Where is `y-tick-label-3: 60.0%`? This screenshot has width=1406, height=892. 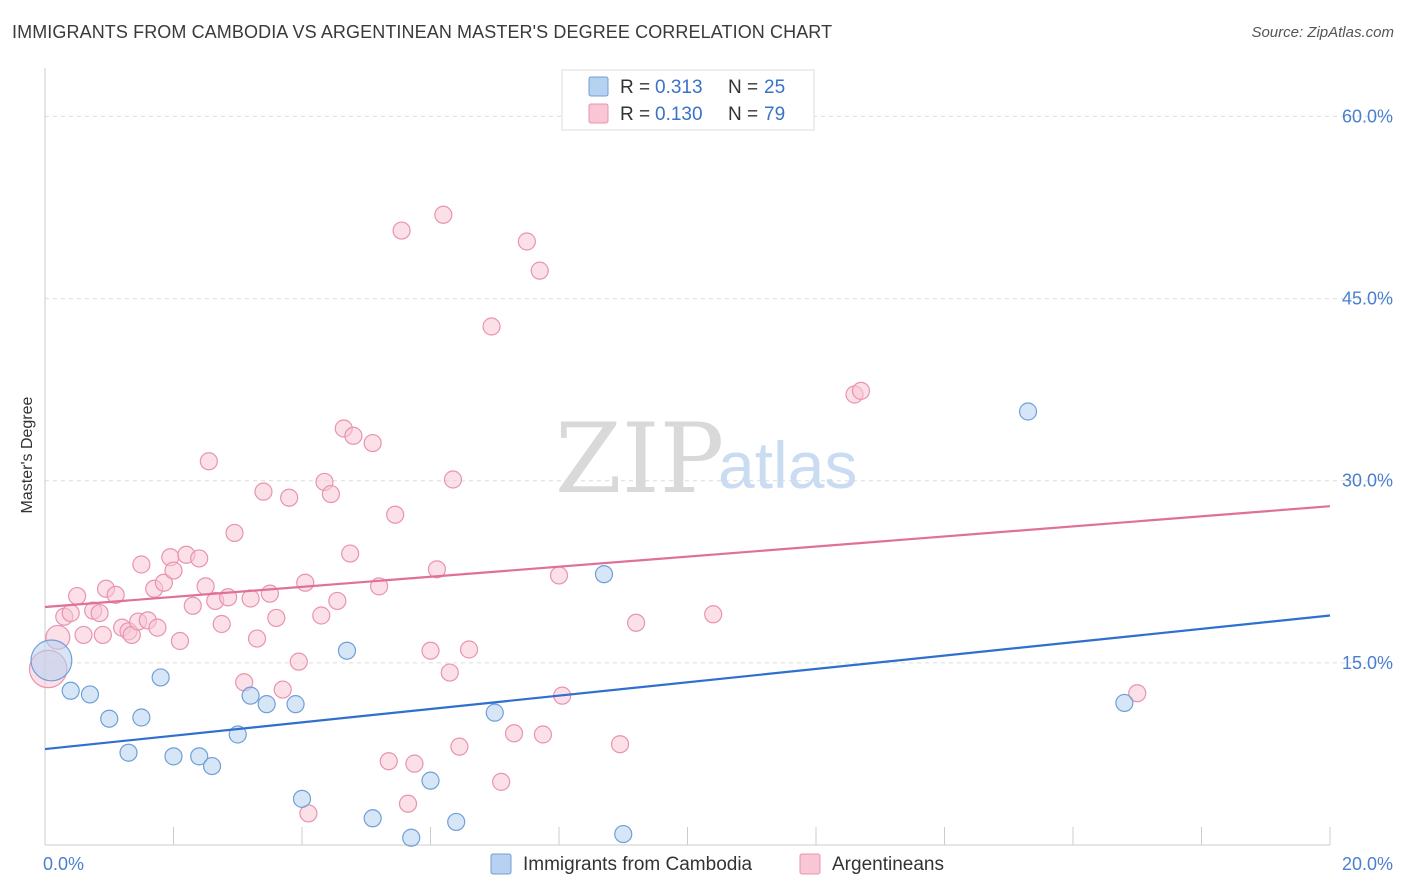
y-tick-label-3: 60.0% is located at coordinates (1367, 116).